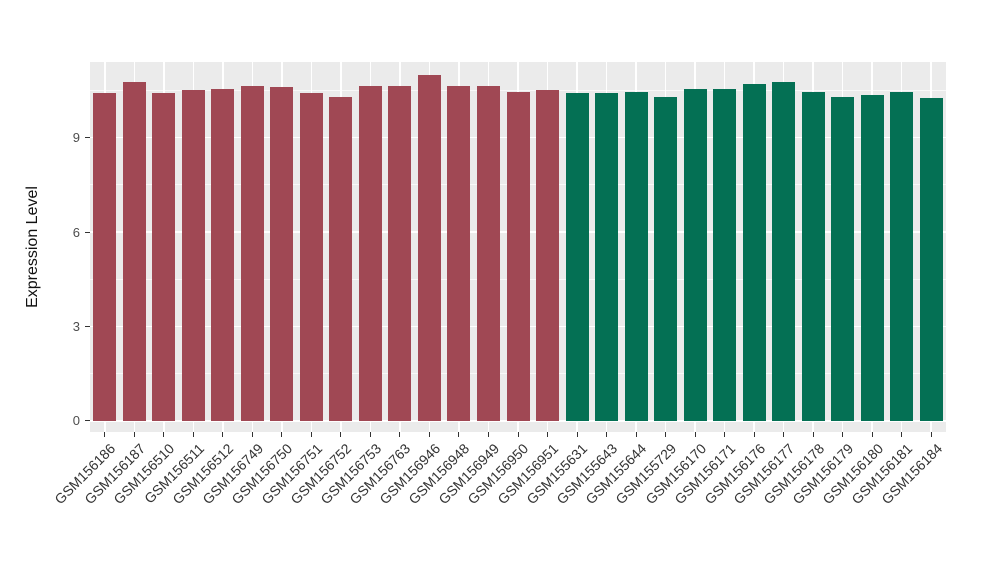  I want to click on bar-GSM156749, so click(252, 253).